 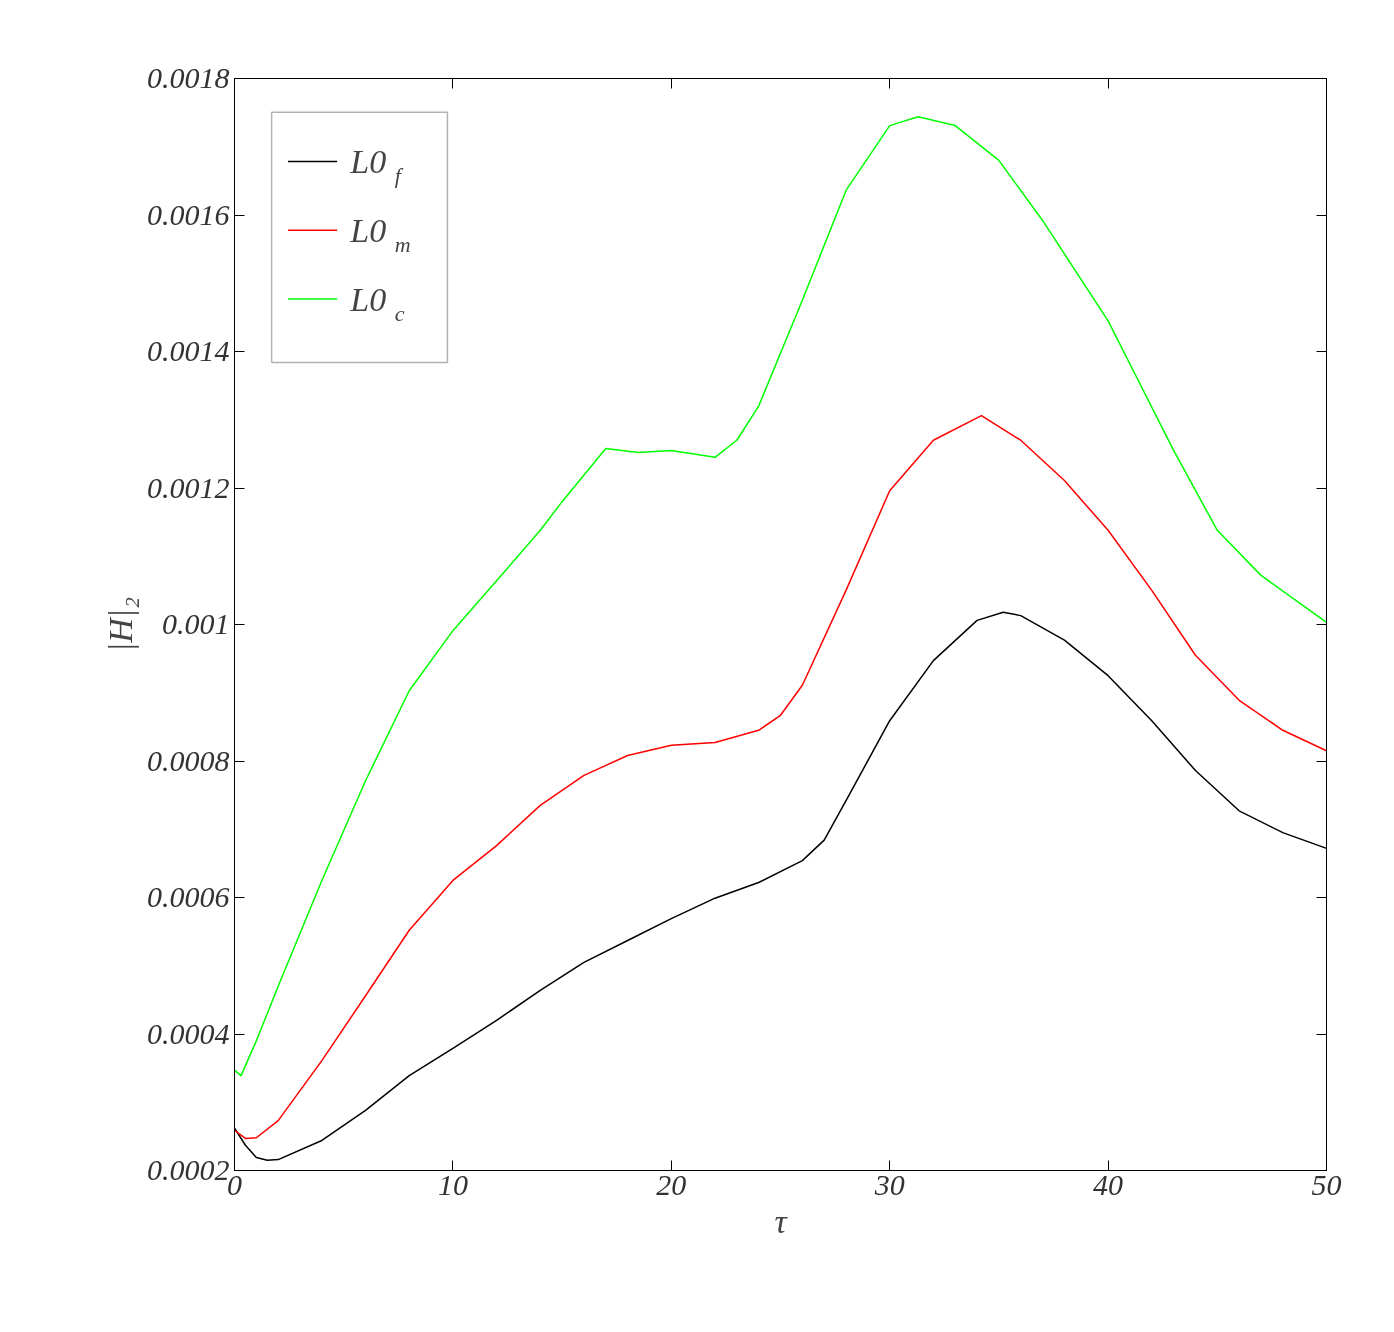 I want to click on x-axis-title: τ, so click(x=781, y=1221).